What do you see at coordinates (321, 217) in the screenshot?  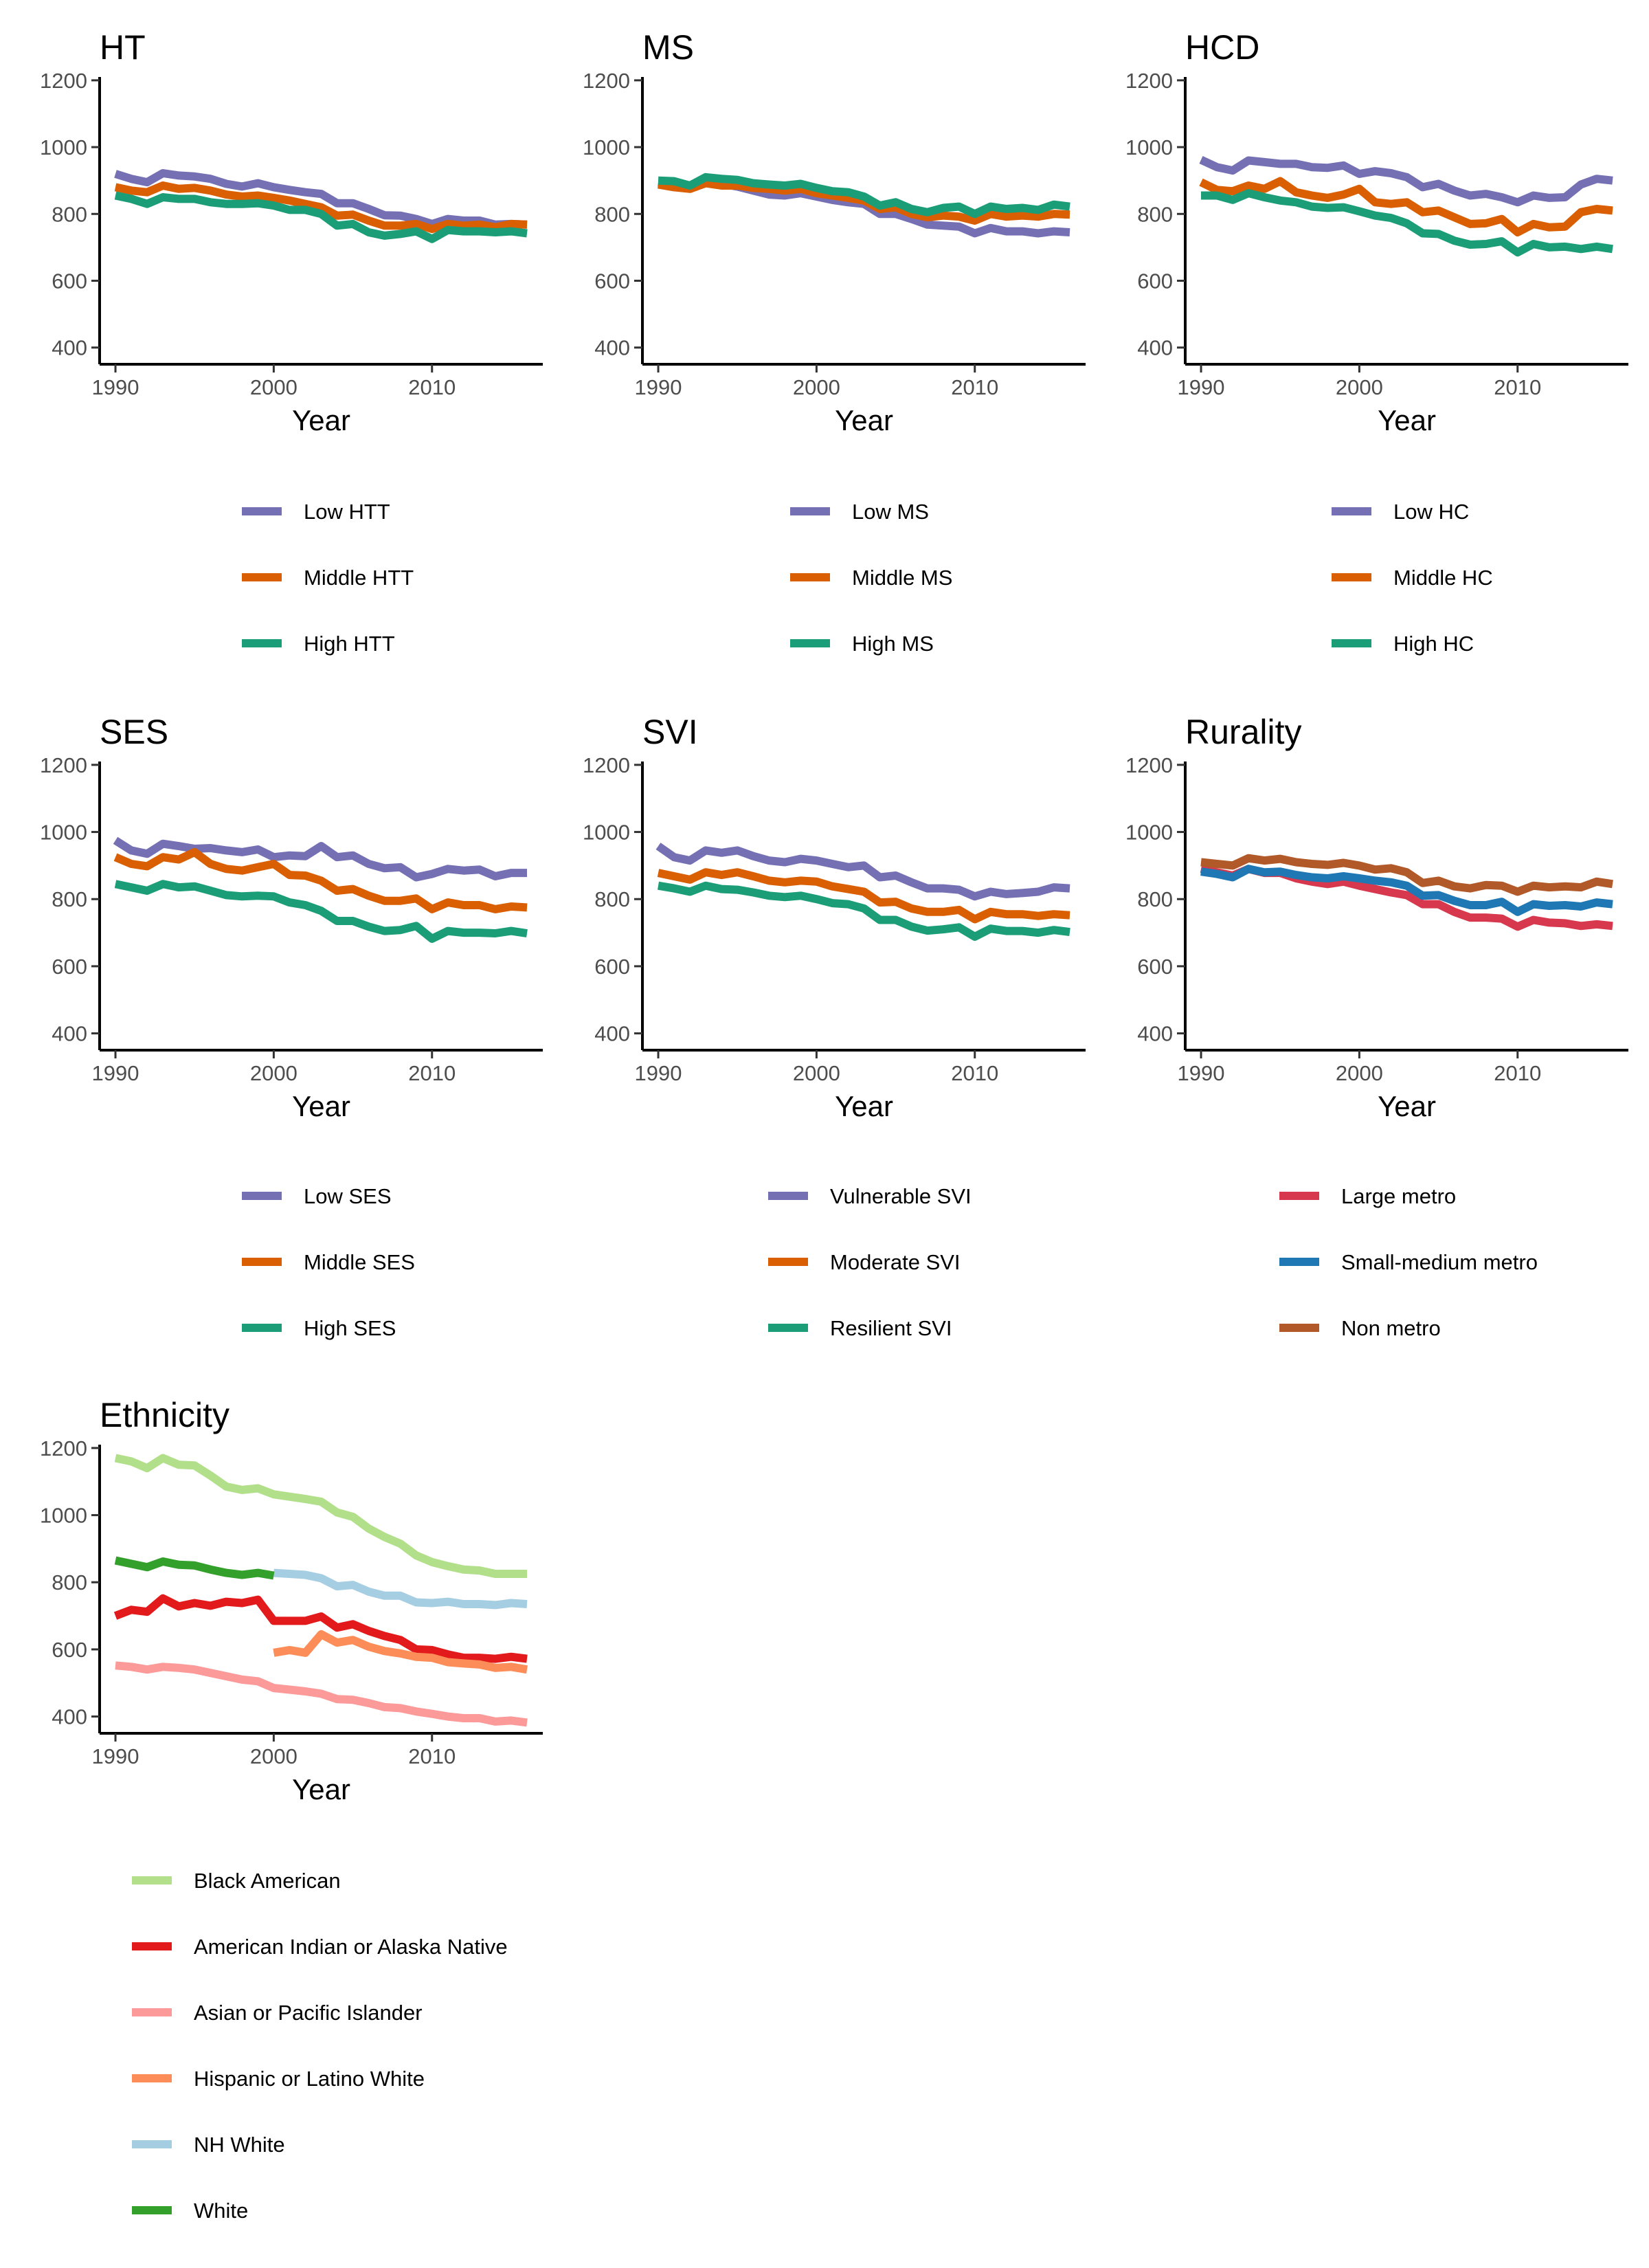 I see `series-line-high-htt` at bounding box center [321, 217].